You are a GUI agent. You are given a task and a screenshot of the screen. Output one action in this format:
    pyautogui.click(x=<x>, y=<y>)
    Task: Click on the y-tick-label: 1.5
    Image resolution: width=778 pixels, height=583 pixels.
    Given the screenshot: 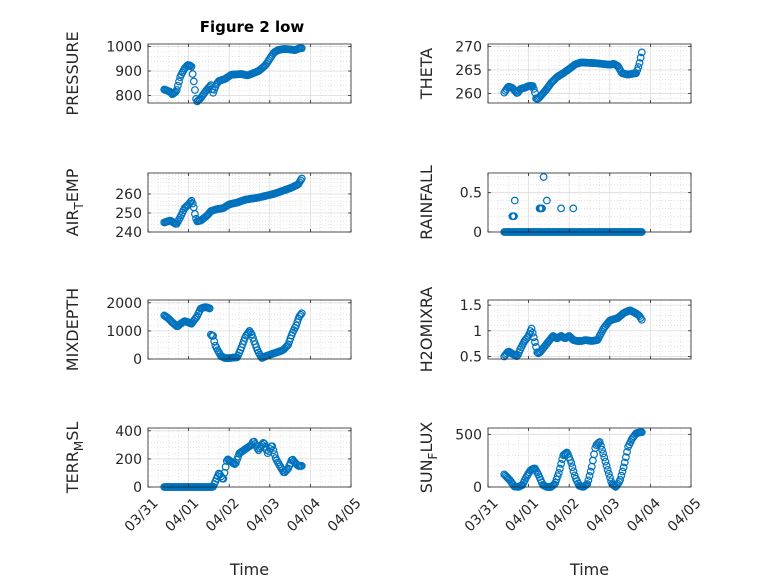 What is the action you would take?
    pyautogui.click(x=471, y=306)
    